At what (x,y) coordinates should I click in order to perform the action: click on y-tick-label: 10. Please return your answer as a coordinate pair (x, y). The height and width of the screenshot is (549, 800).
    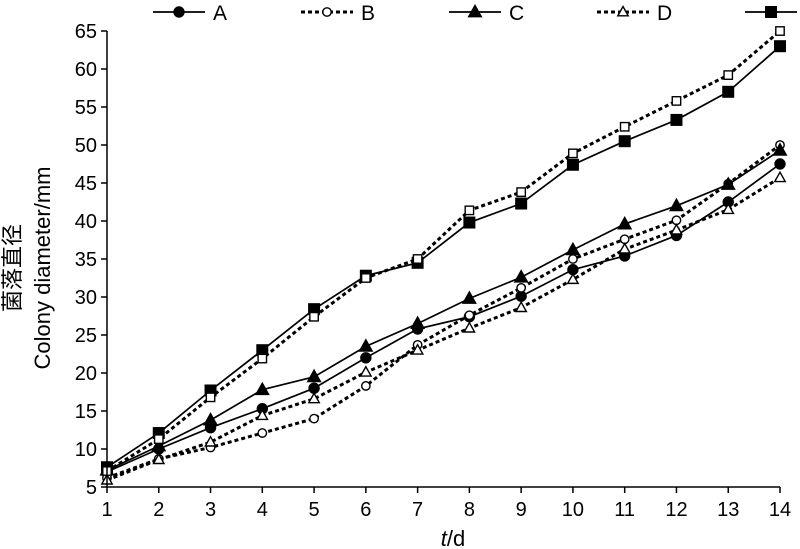
    Looking at the image, I should click on (86, 450).